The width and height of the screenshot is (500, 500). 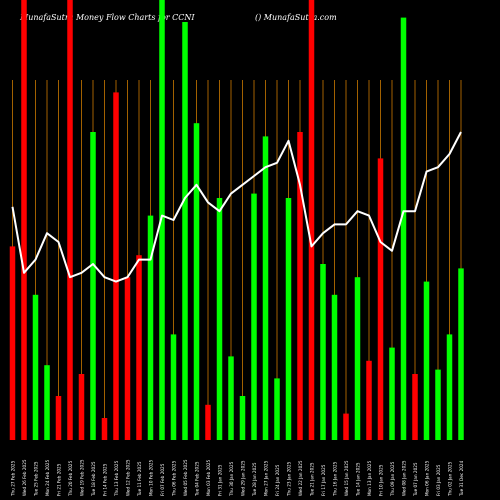 I want to click on chart-header-left: MunafaSutra Money Flow Charts for CCNI, so click(x=107, y=17).